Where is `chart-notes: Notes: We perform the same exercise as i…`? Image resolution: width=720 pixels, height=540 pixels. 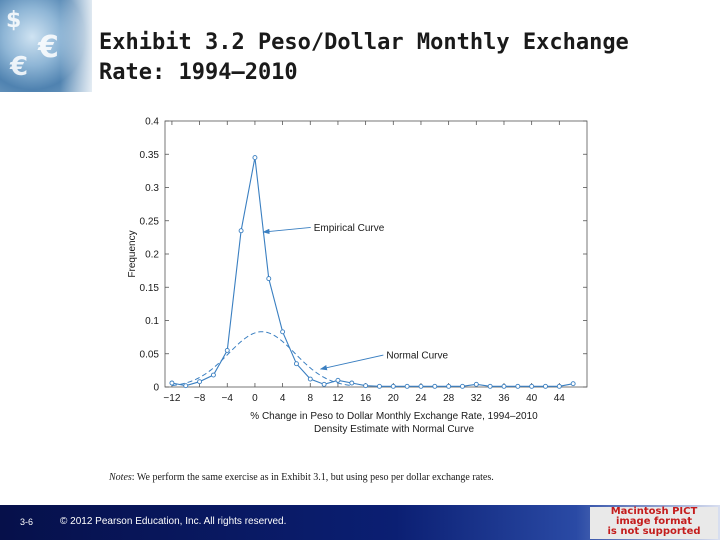 chart-notes: Notes: We perform the same exercise as i… is located at coordinates (369, 477).